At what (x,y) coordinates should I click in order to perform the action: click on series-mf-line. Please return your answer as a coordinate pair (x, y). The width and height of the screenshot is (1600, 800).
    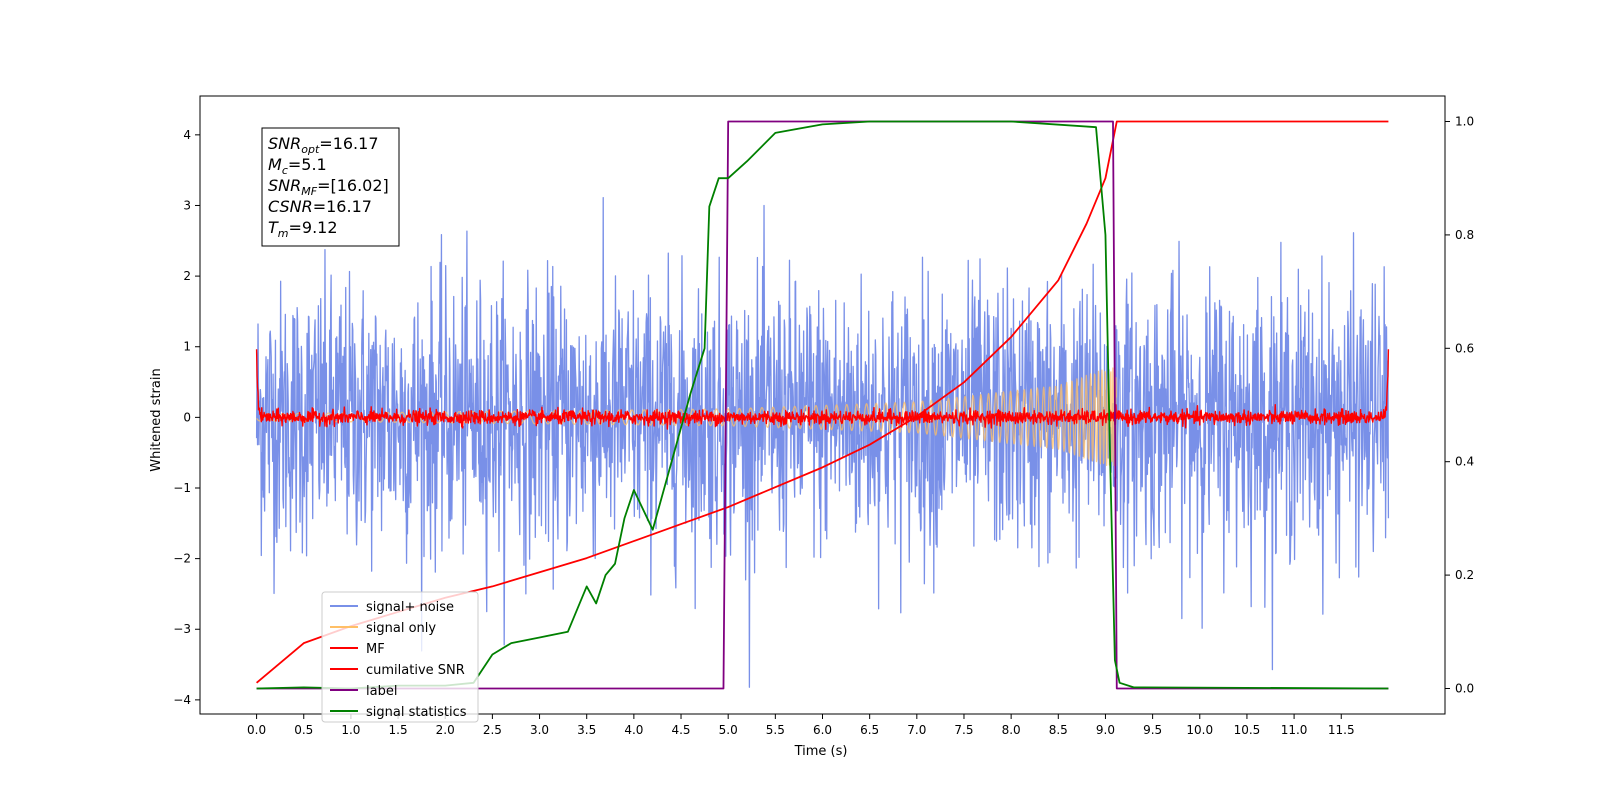
    Looking at the image, I should click on (822, 389).